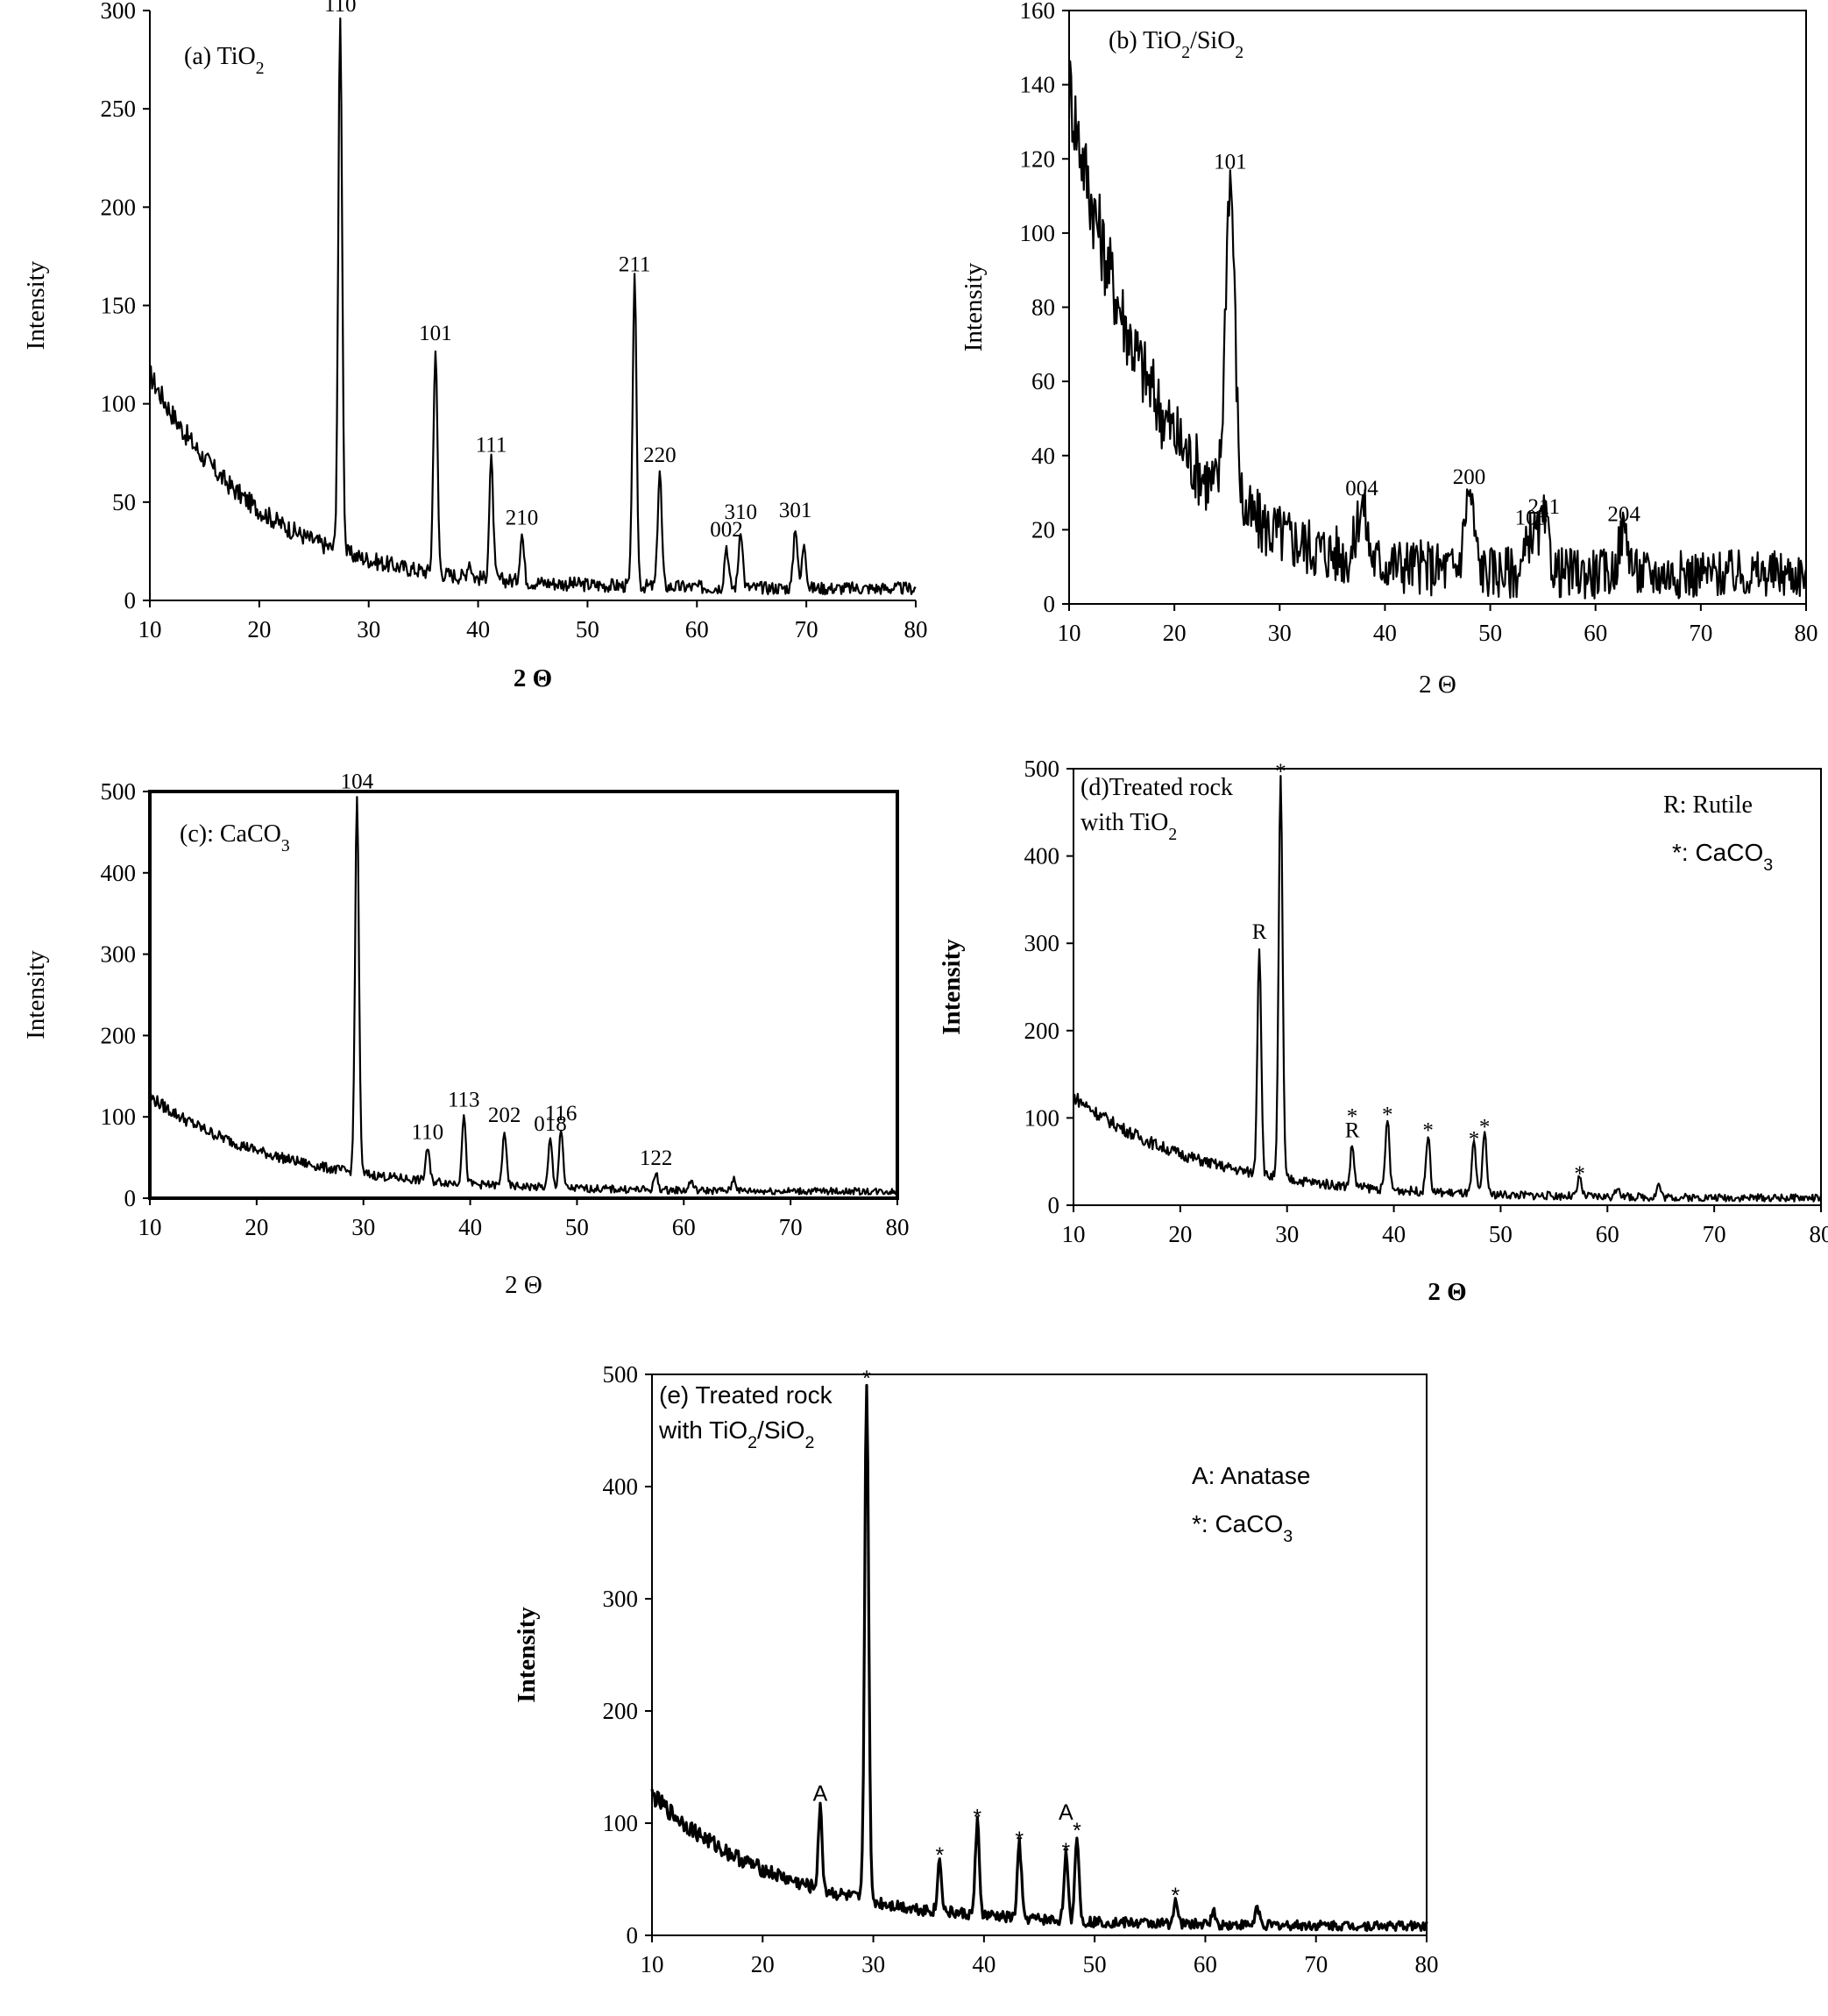 The width and height of the screenshot is (1828, 2016). What do you see at coordinates (1157, 787) in the screenshot?
I see `panel-title-line1: (d)Treated rock` at bounding box center [1157, 787].